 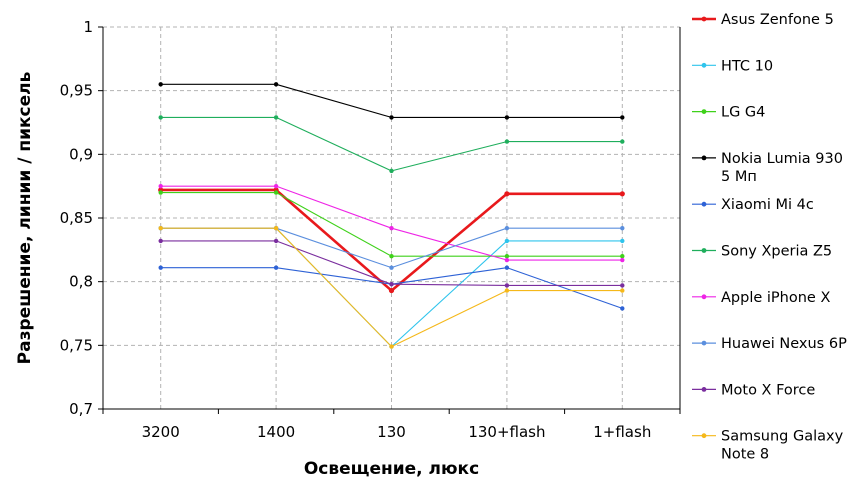 I want to click on legend-item: Xiaomi Mi 4c, so click(x=753, y=205).